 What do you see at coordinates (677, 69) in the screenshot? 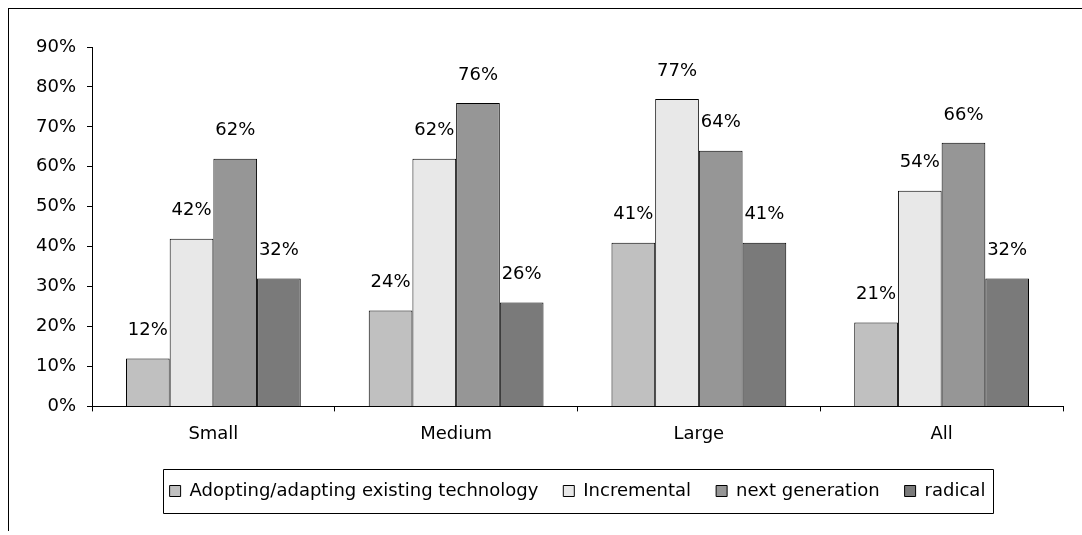
I see `data-label: 77%` at bounding box center [677, 69].